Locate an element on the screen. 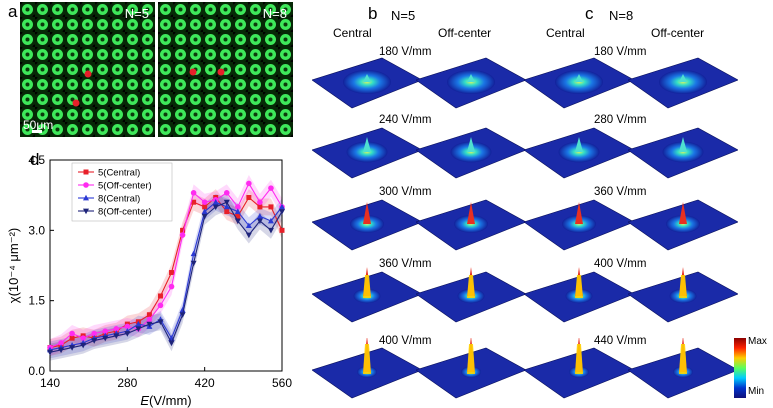 This screenshot has height=408, width=773. x-tick-label: 140 is located at coordinates (50, 383).